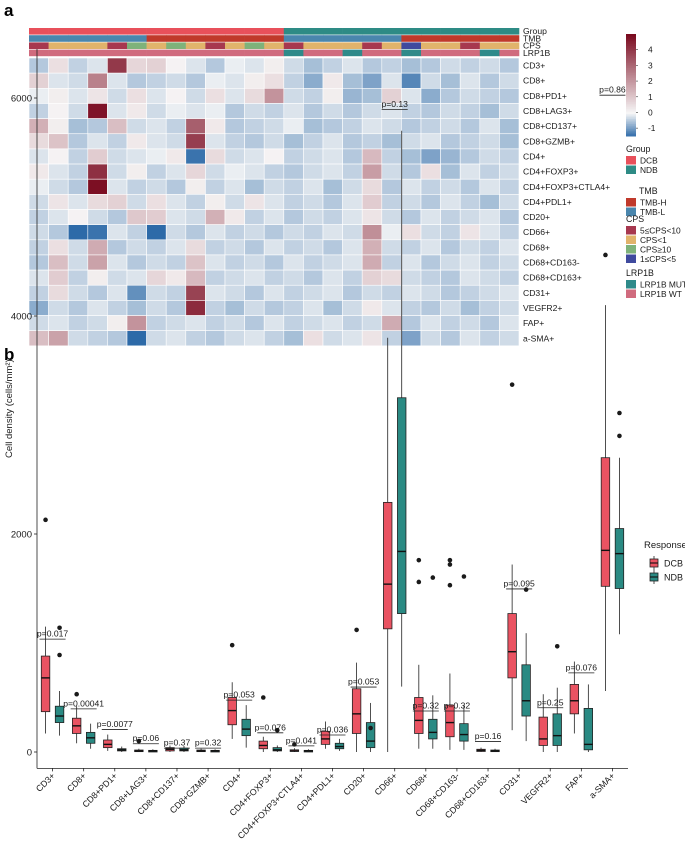 The image size is (685, 846). What do you see at coordinates (662, 285) in the screenshot?
I see `legend-label: LRP1B MUT` at bounding box center [662, 285].